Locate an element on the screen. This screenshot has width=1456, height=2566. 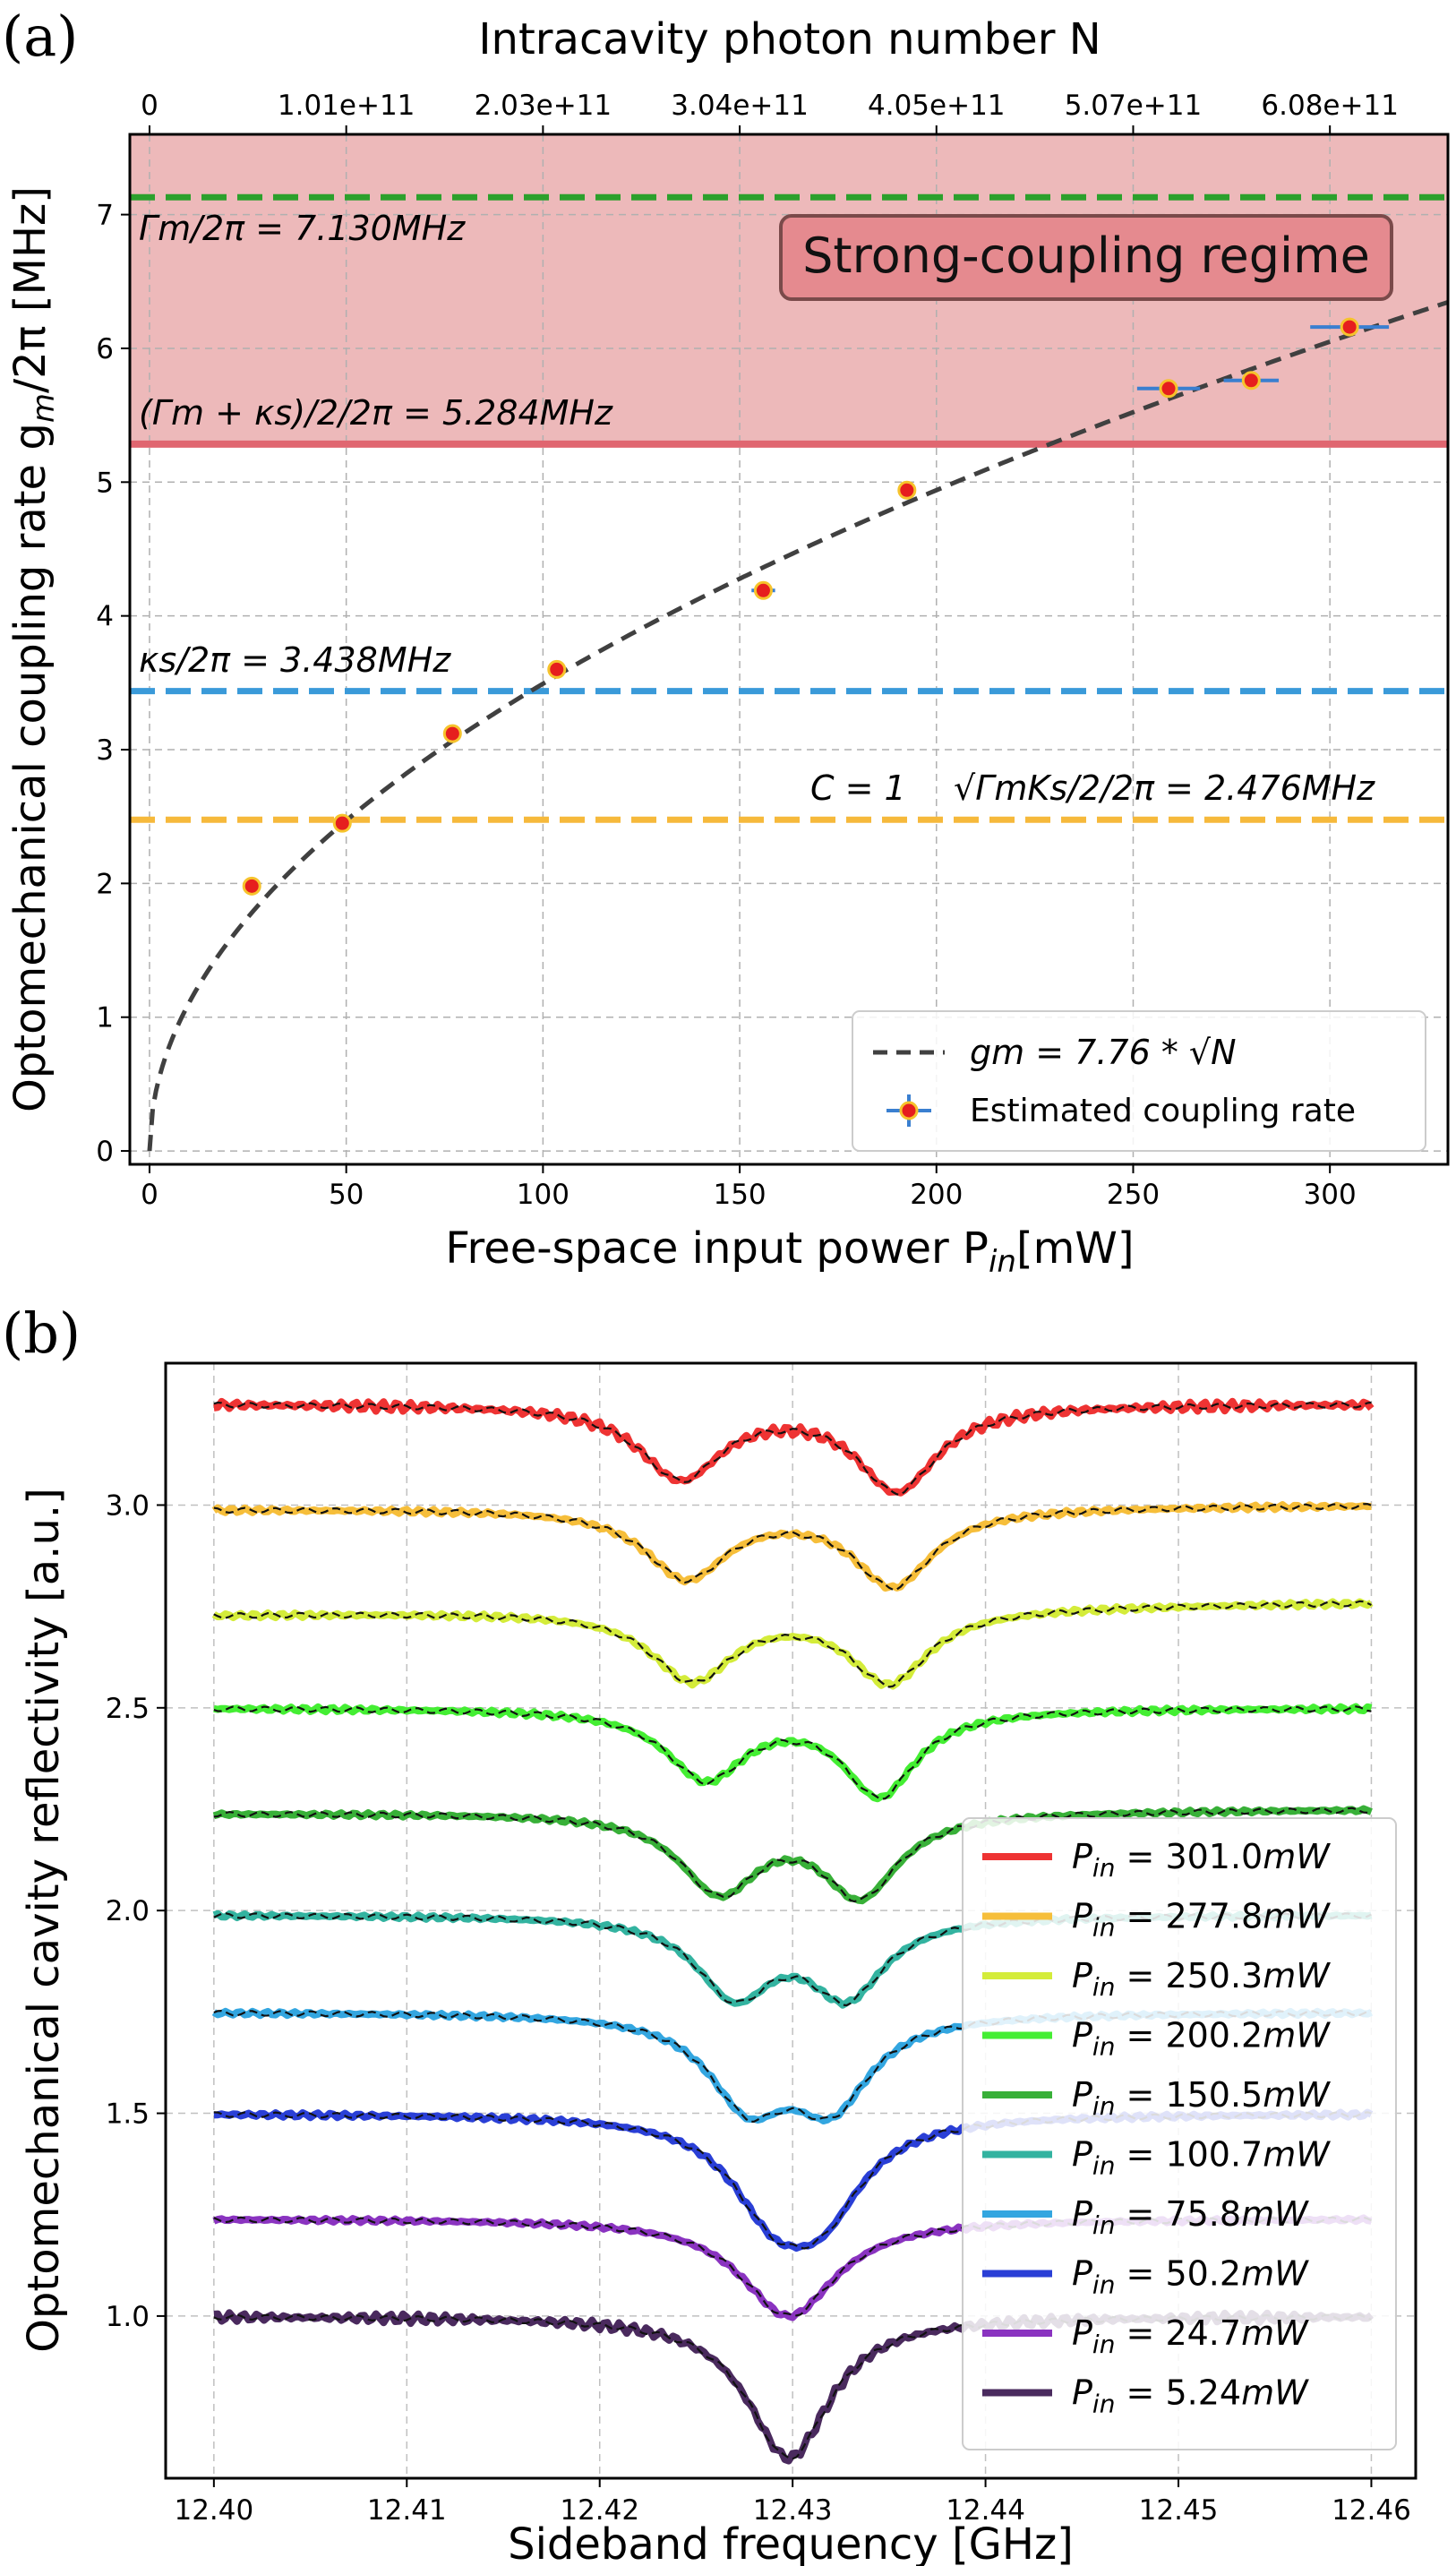
x-tick-label: 12.46 is located at coordinates (1371, 2510).